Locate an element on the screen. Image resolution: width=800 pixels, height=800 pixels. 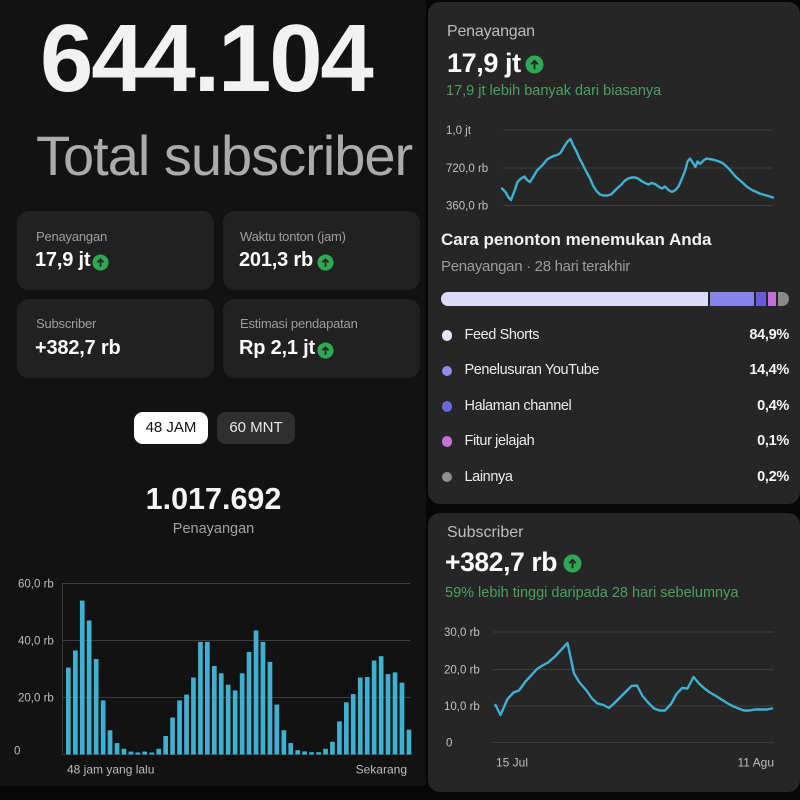
svg-text: 40,0 rb is located at coordinates (36, 642).